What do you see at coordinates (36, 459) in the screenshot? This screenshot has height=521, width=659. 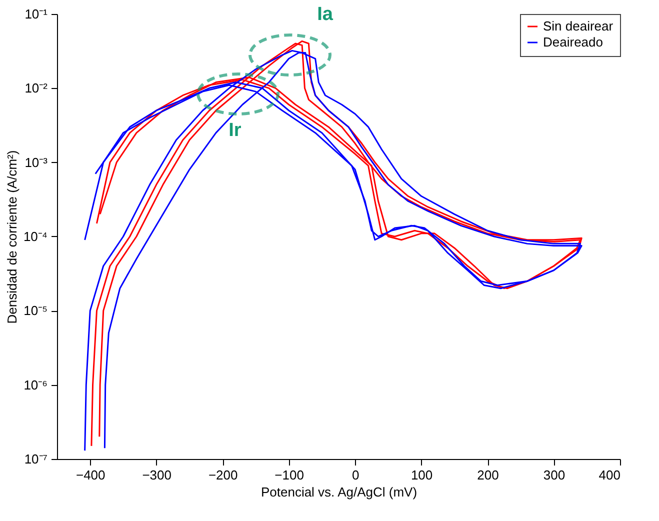 I see `y-tick-label: 10⁻⁷` at bounding box center [36, 459].